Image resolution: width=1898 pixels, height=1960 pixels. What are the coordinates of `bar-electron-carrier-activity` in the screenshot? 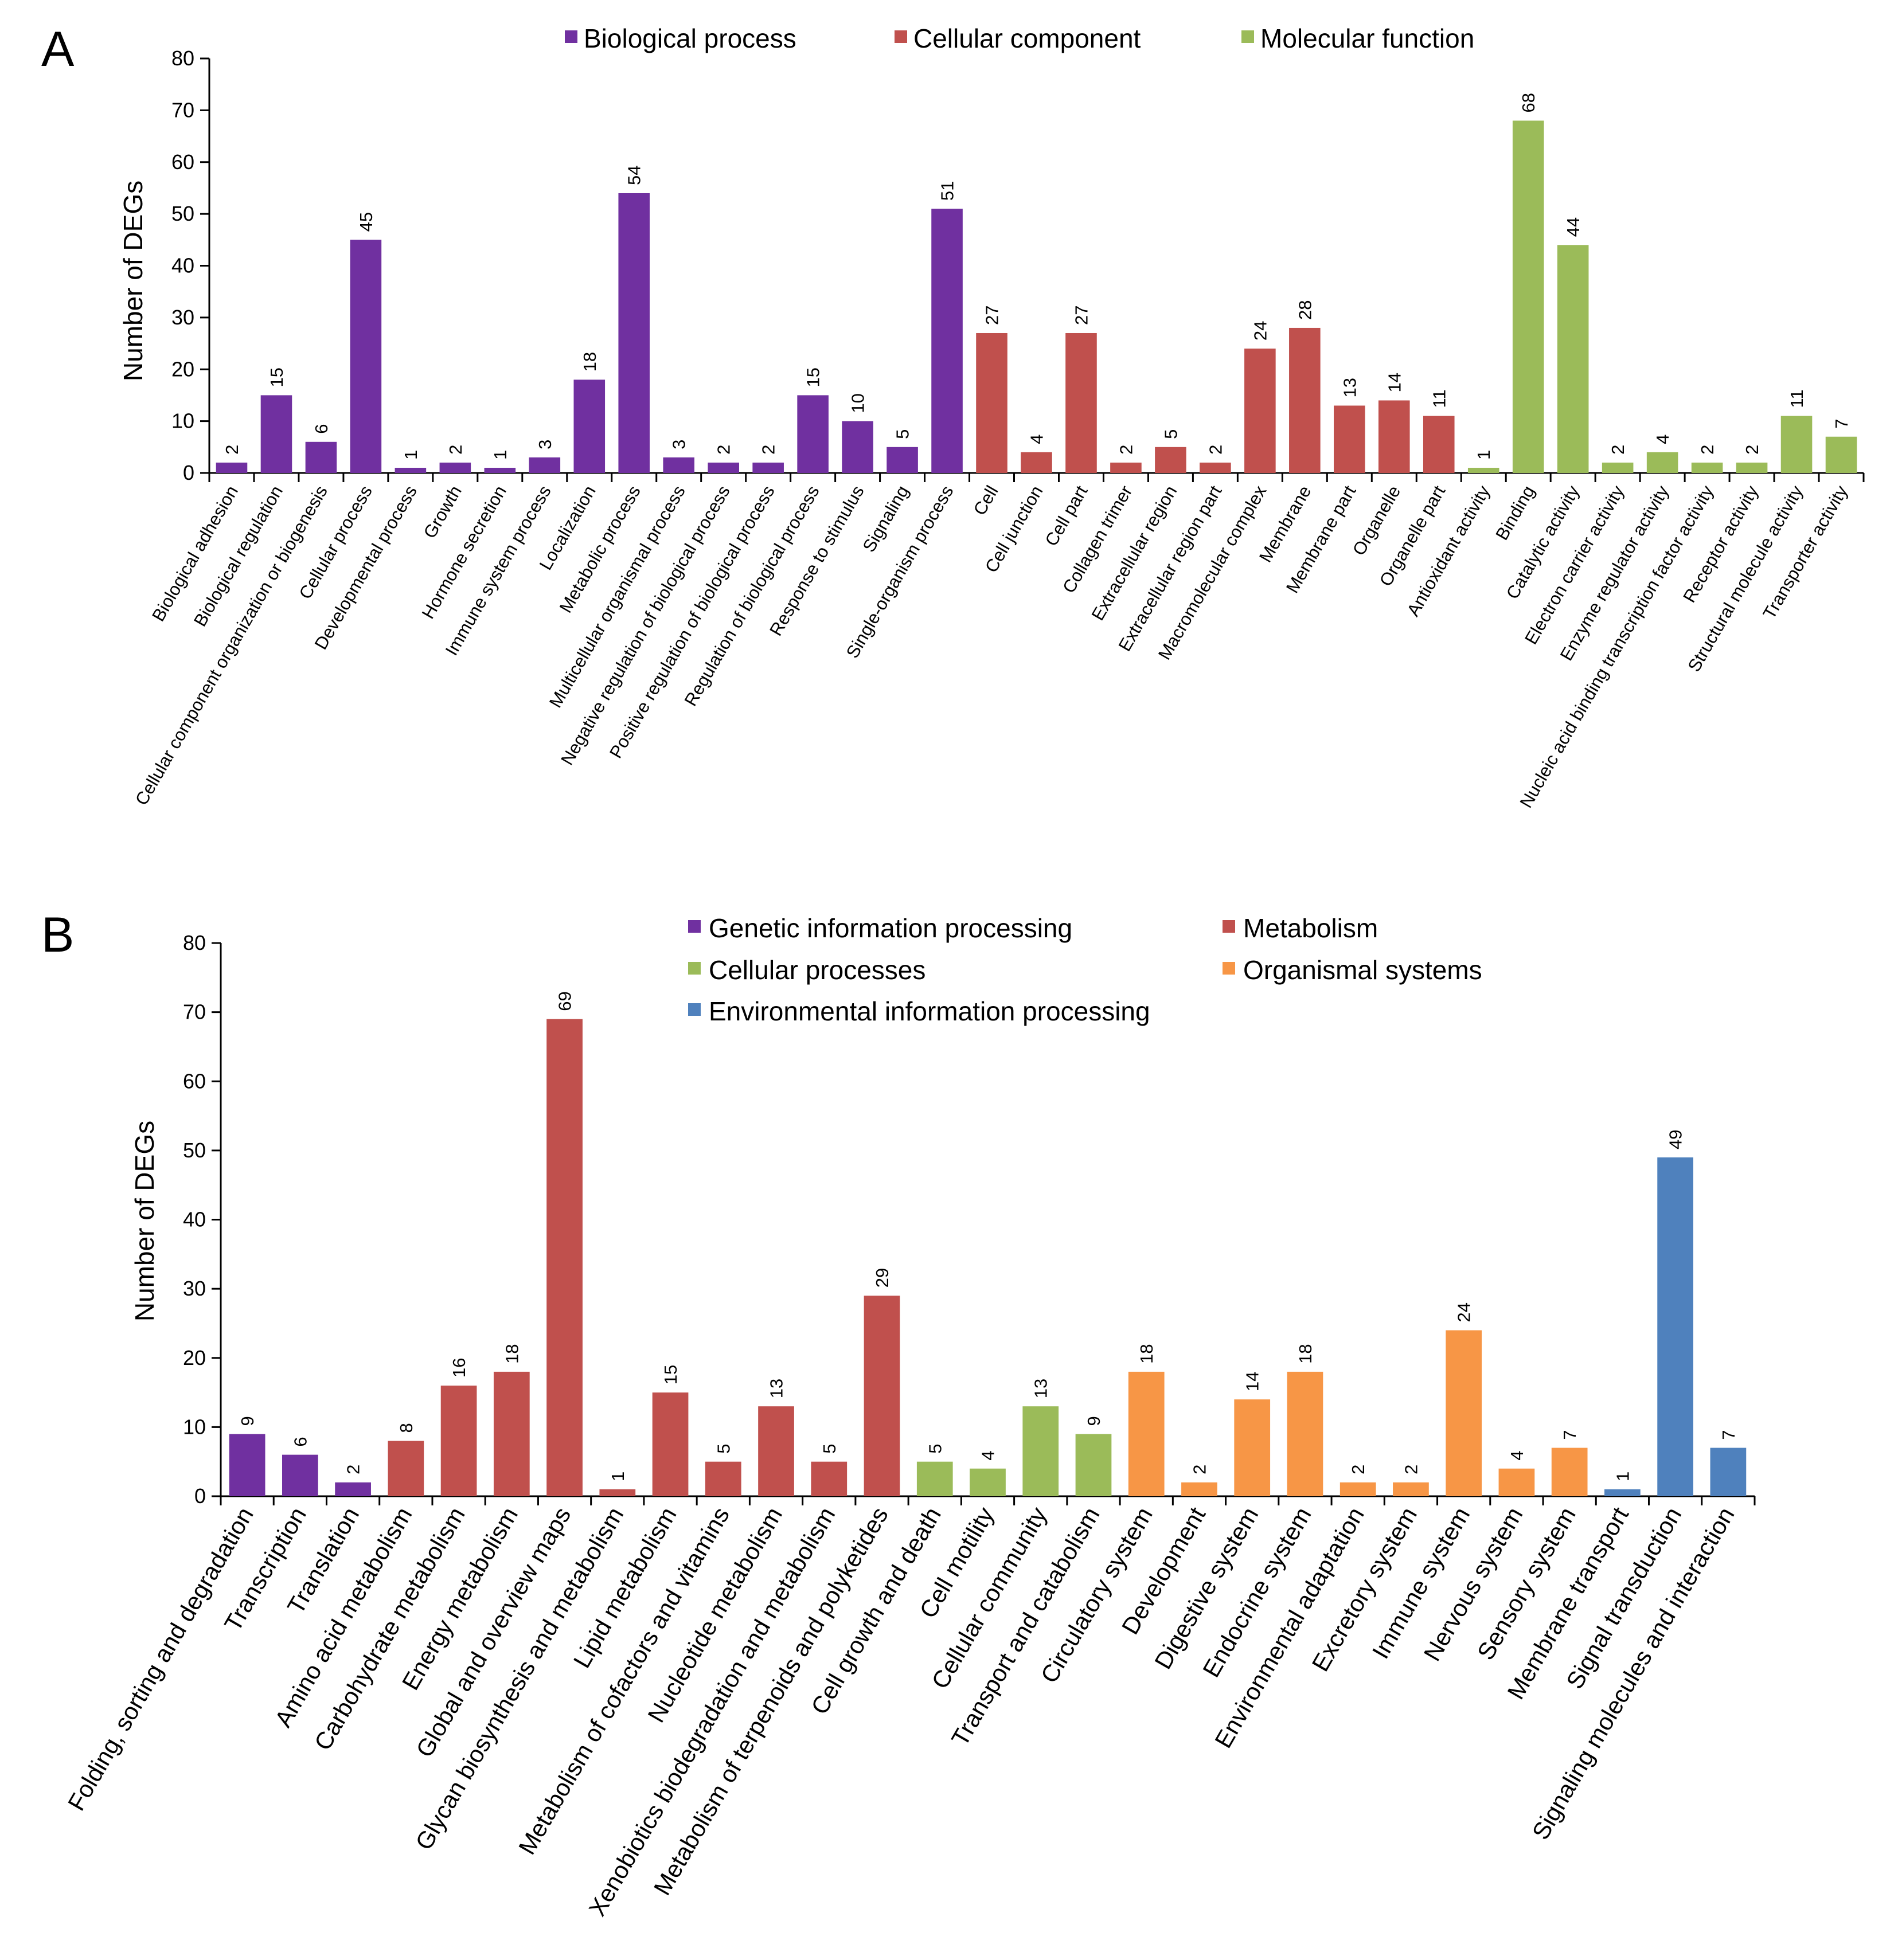 It's located at (1618, 467).